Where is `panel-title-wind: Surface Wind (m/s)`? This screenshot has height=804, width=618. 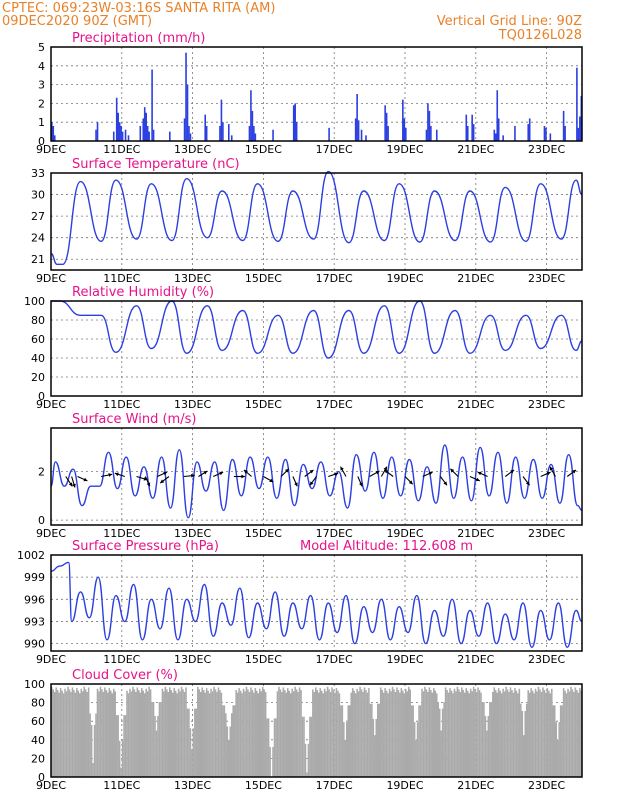 panel-title-wind: Surface Wind (m/s) is located at coordinates (134, 419).